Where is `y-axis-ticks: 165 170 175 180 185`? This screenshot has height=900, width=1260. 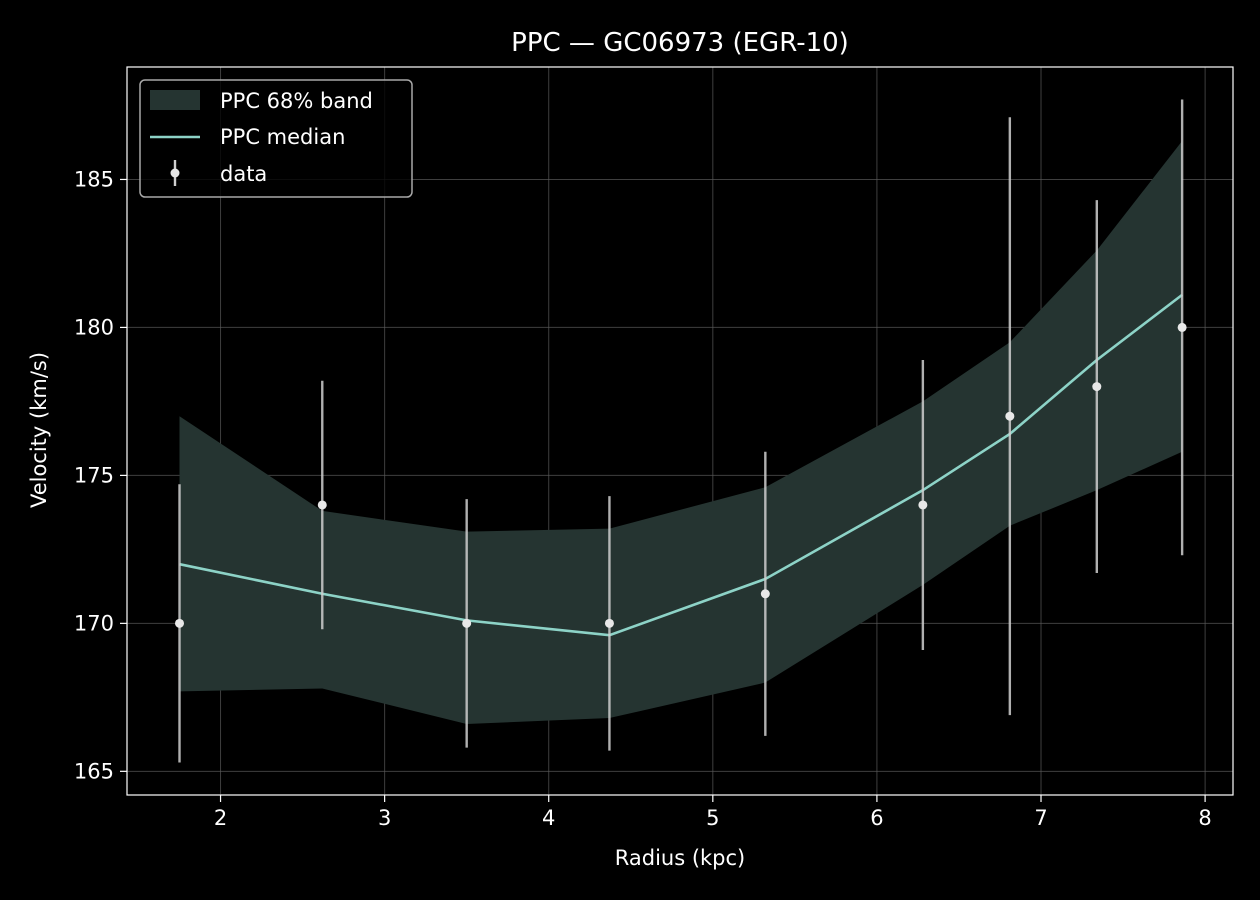
y-axis-ticks: 165 170 175 180 185 is located at coordinates (100, 475).